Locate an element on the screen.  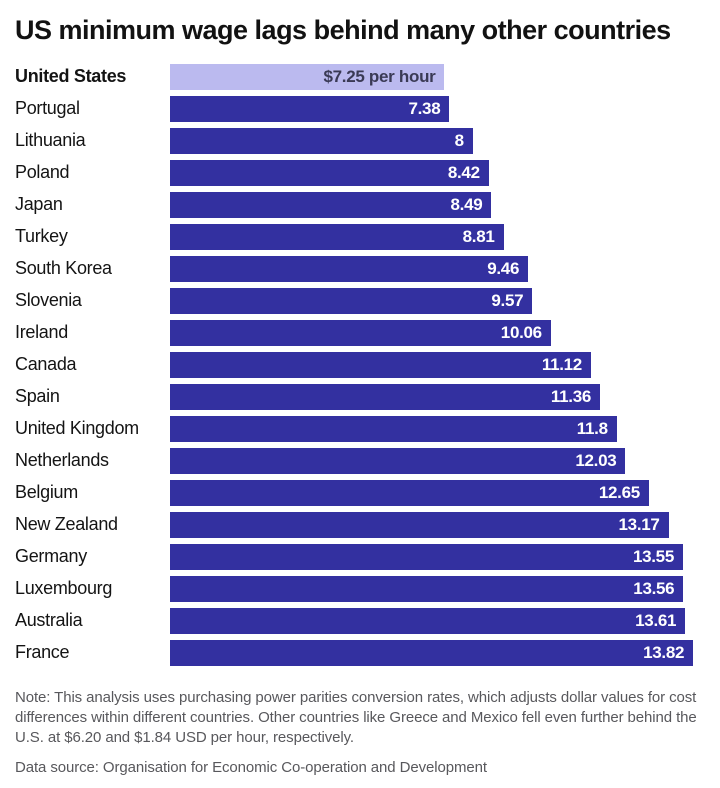
bar-value-label: 11.36 is located at coordinates (571, 396).